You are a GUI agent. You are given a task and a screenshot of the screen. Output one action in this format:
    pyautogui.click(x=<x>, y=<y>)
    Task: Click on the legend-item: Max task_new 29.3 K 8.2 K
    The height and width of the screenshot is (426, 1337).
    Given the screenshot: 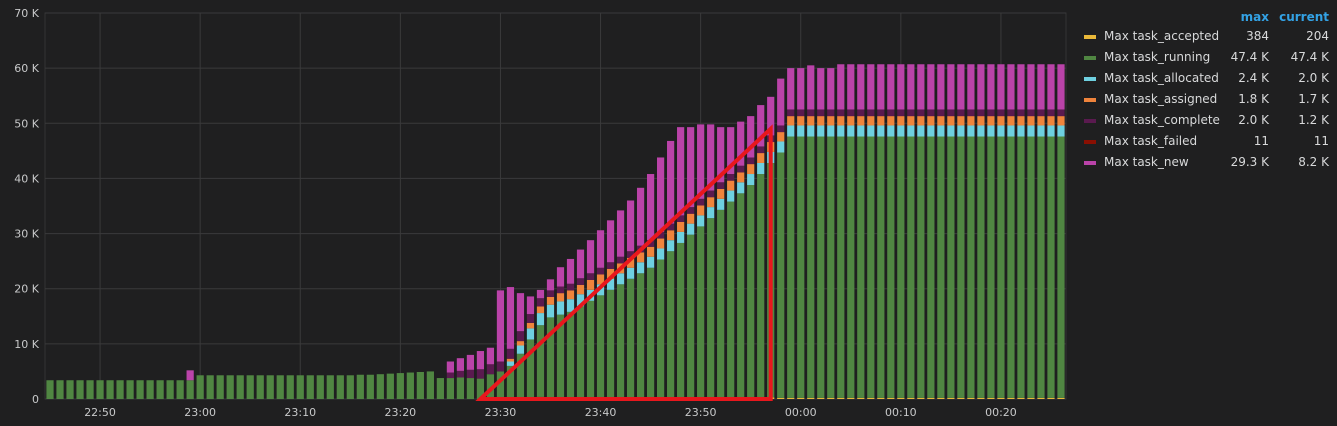 What is the action you would take?
    pyautogui.click(x=1205, y=162)
    